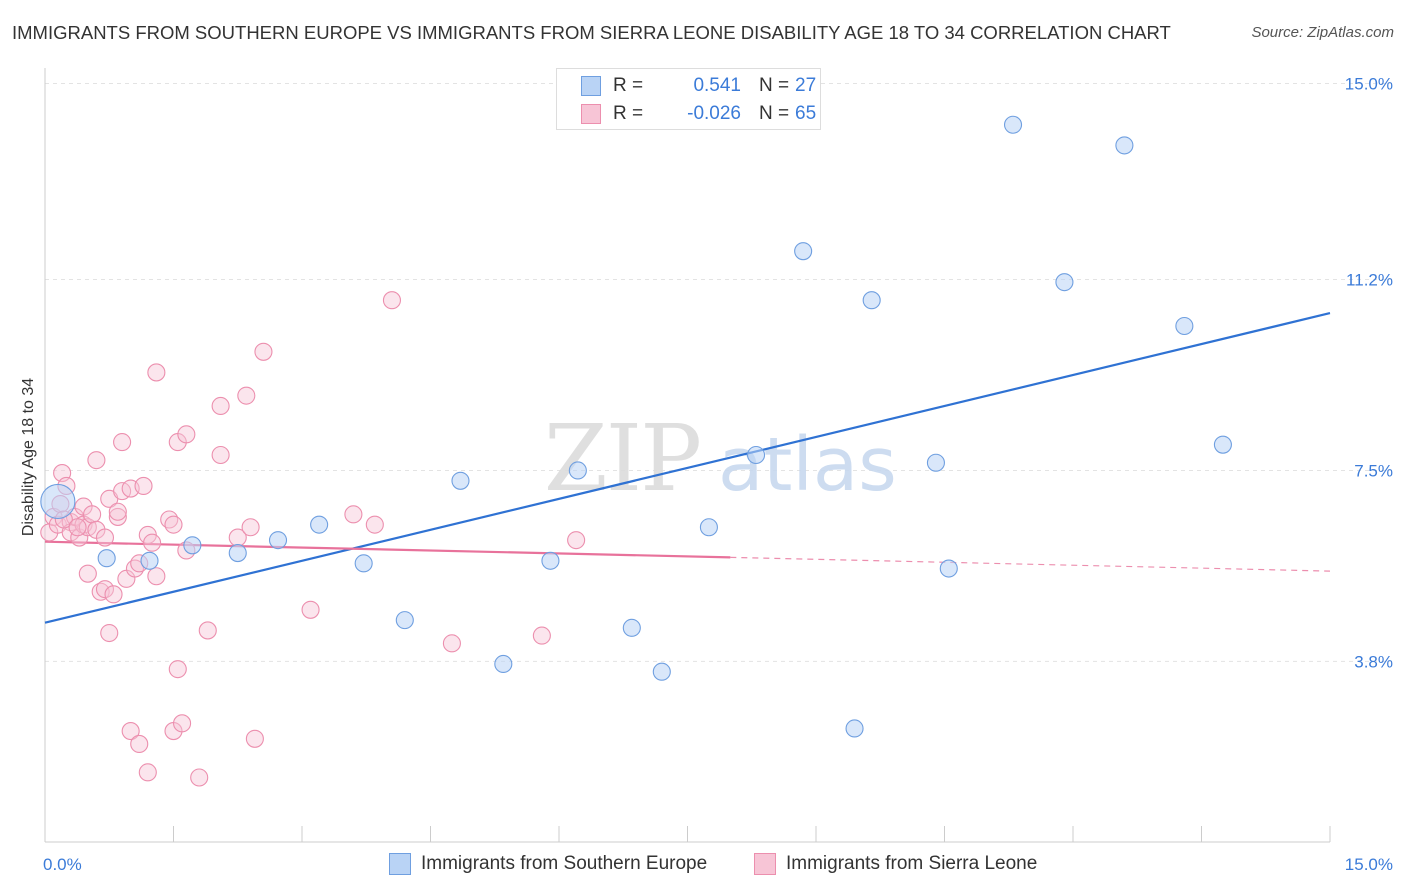  Describe the element at coordinates (1322, 32) in the screenshot. I see `source-credit: Source: ZipAtlas.com` at that location.